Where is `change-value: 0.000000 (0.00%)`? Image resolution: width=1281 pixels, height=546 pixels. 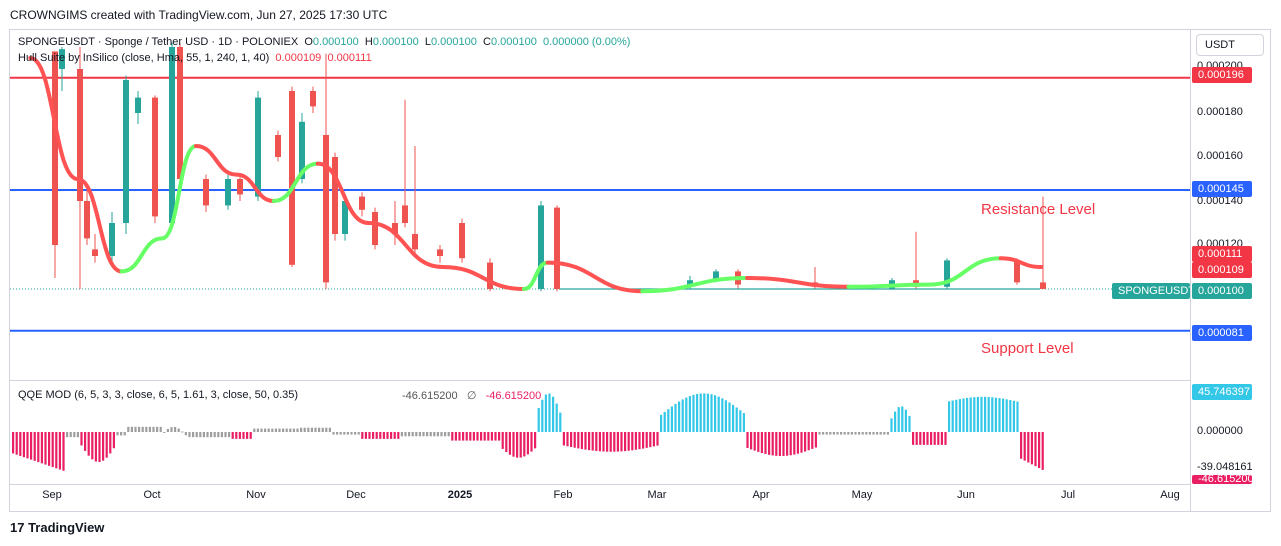 change-value: 0.000000 (0.00%) is located at coordinates (586, 42).